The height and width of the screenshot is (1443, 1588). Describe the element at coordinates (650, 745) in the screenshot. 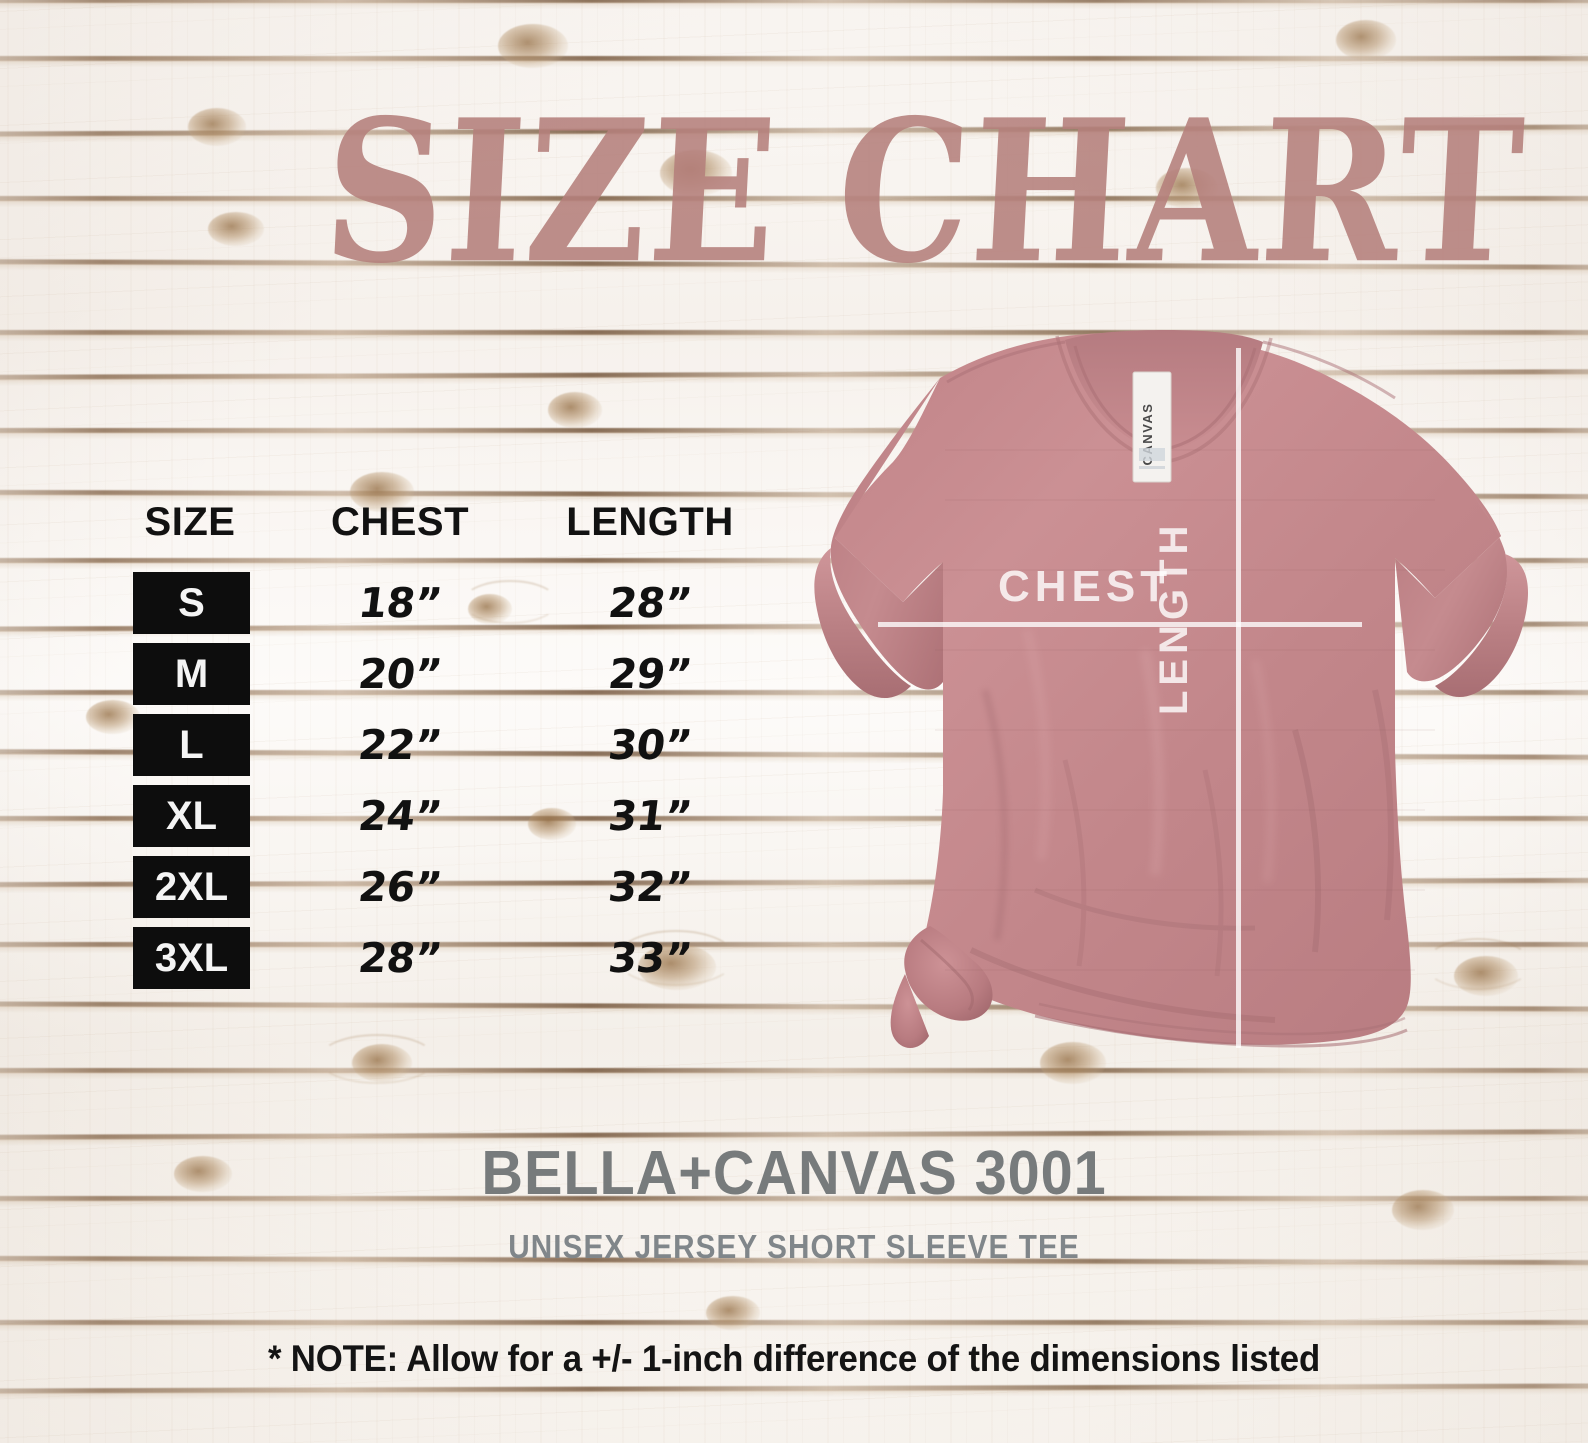

I see `length-value: 30”` at that location.